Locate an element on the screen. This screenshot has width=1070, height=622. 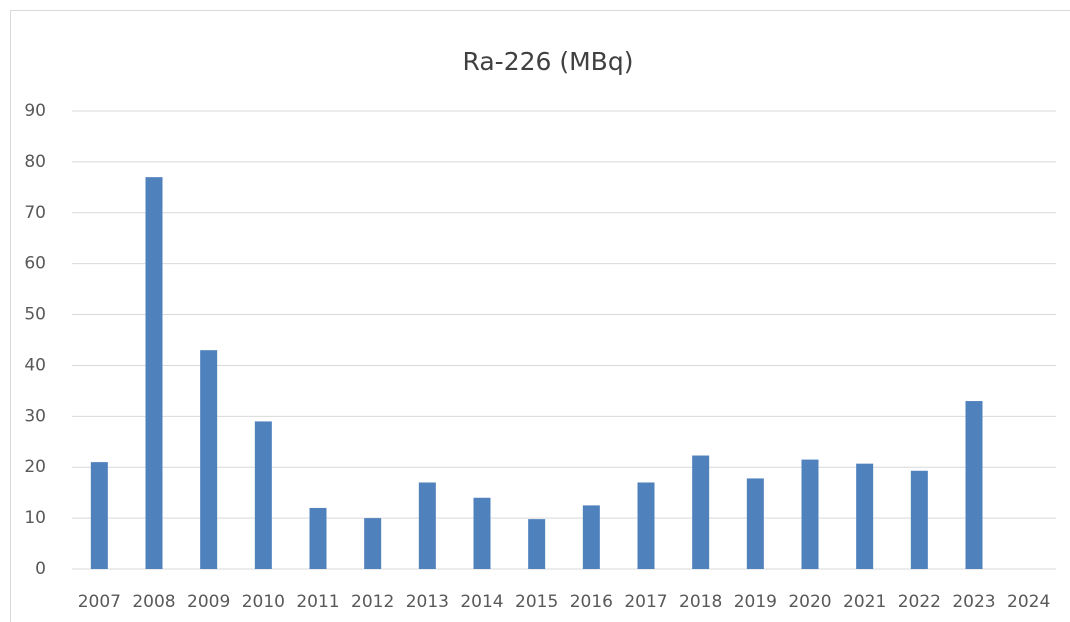
x-tick-label: 2010 is located at coordinates (263, 602).